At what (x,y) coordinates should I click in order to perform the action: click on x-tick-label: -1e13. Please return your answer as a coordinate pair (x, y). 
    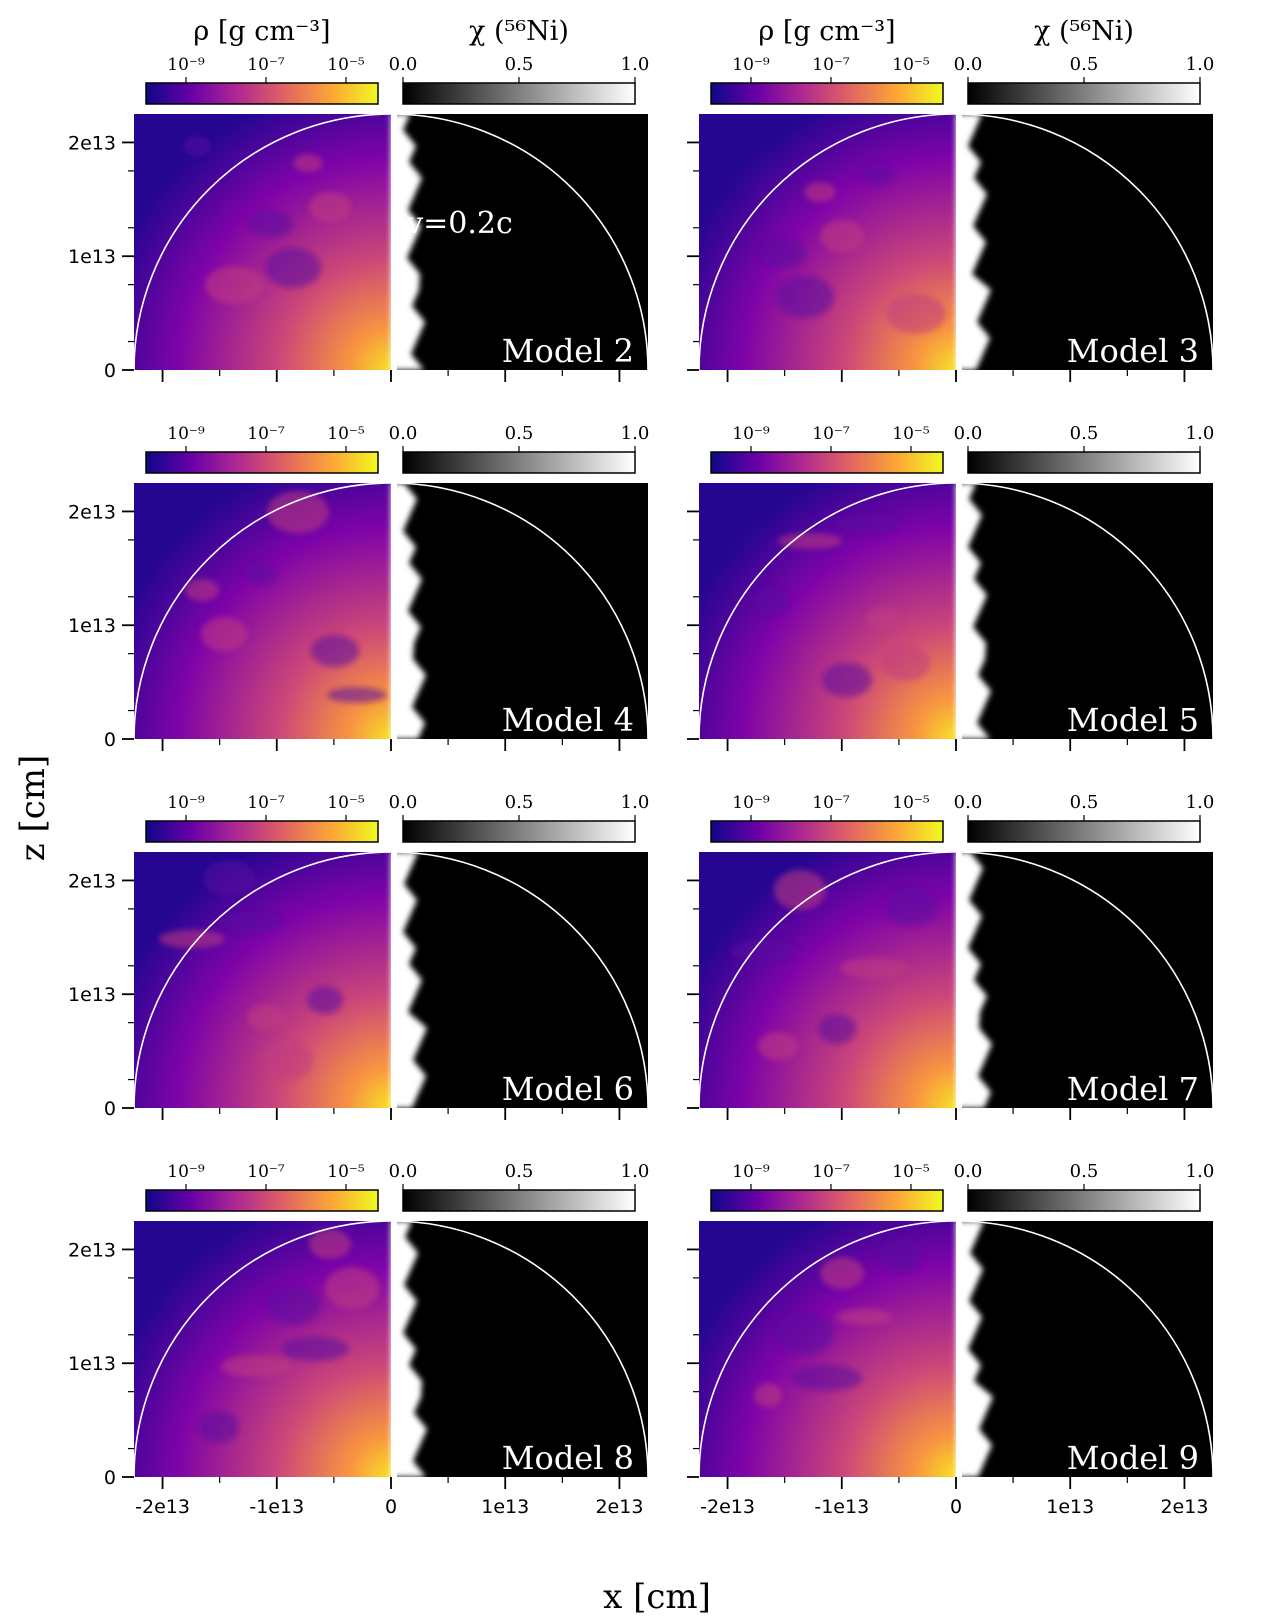
    Looking at the image, I should click on (841, 1507).